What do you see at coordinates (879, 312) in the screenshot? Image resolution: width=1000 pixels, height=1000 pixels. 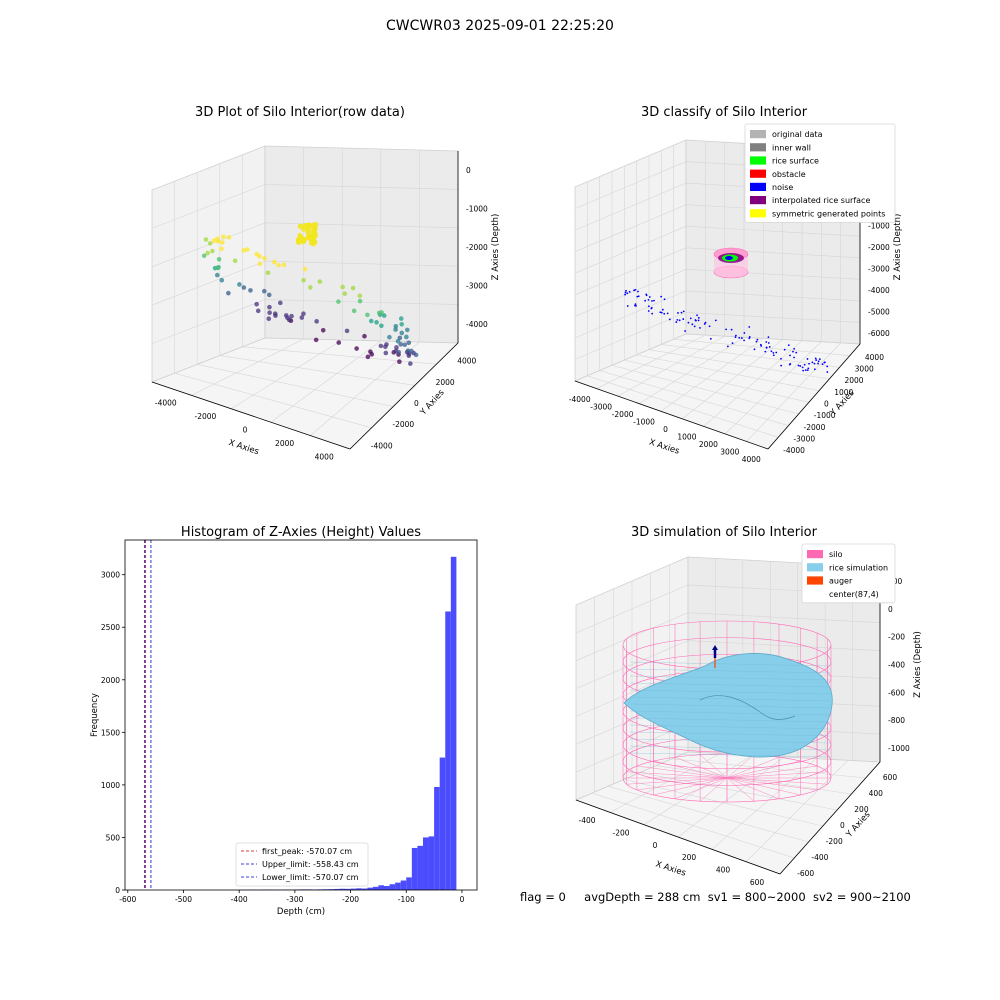 I see `z-tick-label: -5000` at bounding box center [879, 312].